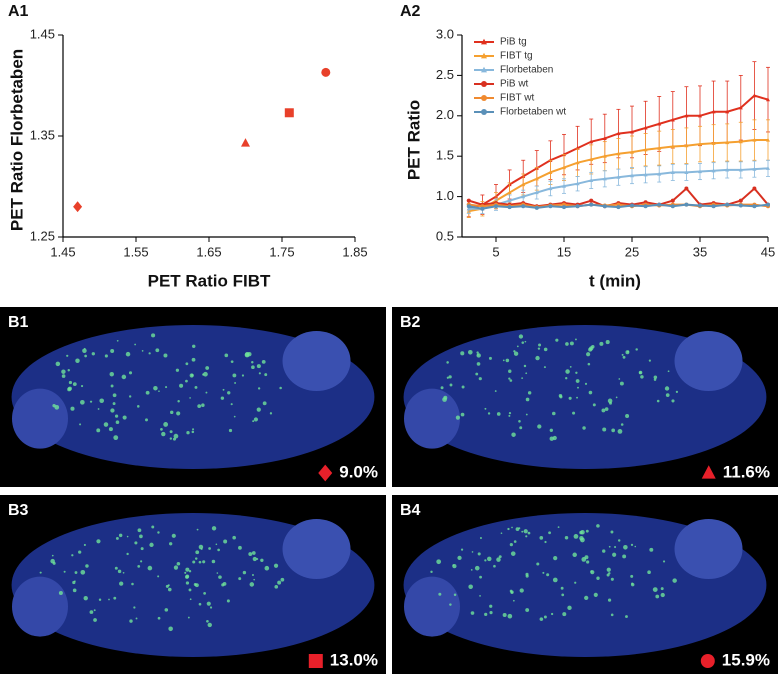  What do you see at coordinates (281, 251) in the screenshot?
I see `x-tick-label: 1.75` at bounding box center [281, 251].